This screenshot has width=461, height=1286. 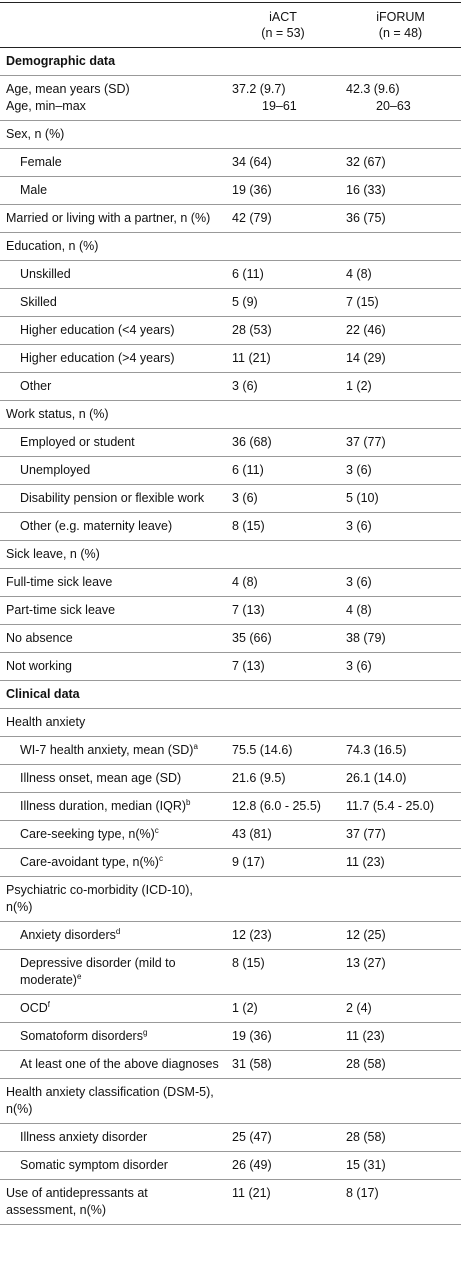 What do you see at coordinates (376, 750) in the screenshot?
I see `value-text: 74.3 (16.5)` at bounding box center [376, 750].